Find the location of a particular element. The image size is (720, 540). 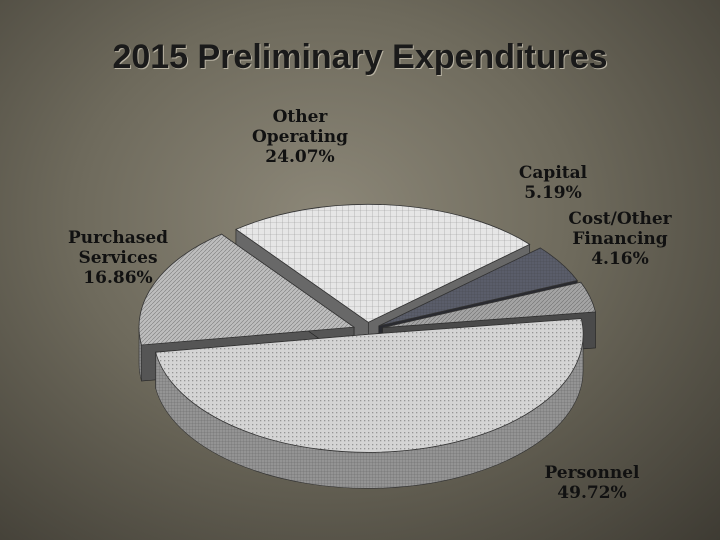

slice-label-purchased-services: Purchased Services 16.86% is located at coordinates (118, 258).